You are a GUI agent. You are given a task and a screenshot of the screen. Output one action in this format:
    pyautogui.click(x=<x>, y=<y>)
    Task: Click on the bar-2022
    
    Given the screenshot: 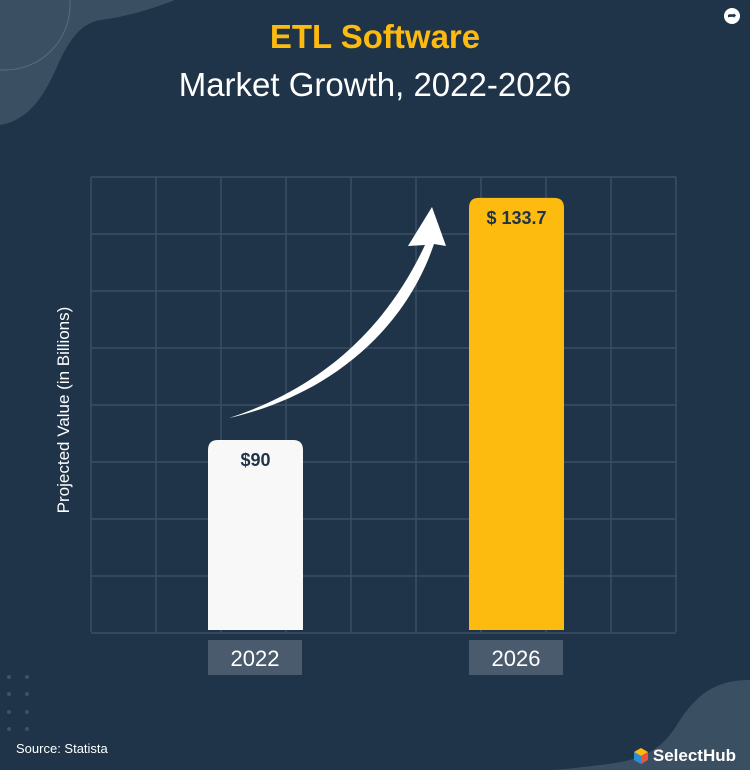 What is the action you would take?
    pyautogui.click(x=255, y=534)
    